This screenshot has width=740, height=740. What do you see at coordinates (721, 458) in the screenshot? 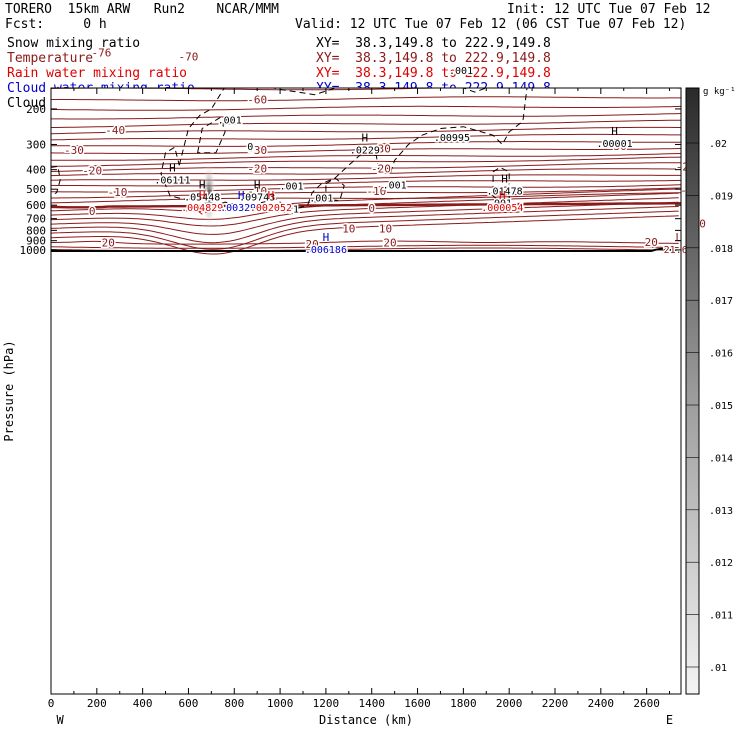
I see `colorbar-label: .014` at bounding box center [721, 458].